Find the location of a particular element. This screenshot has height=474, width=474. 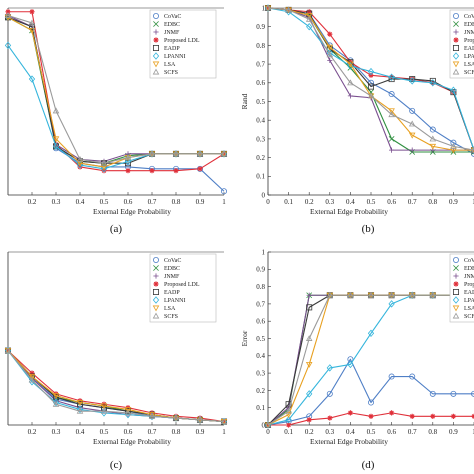

panel-label: (b) is located at coordinates (368, 229).